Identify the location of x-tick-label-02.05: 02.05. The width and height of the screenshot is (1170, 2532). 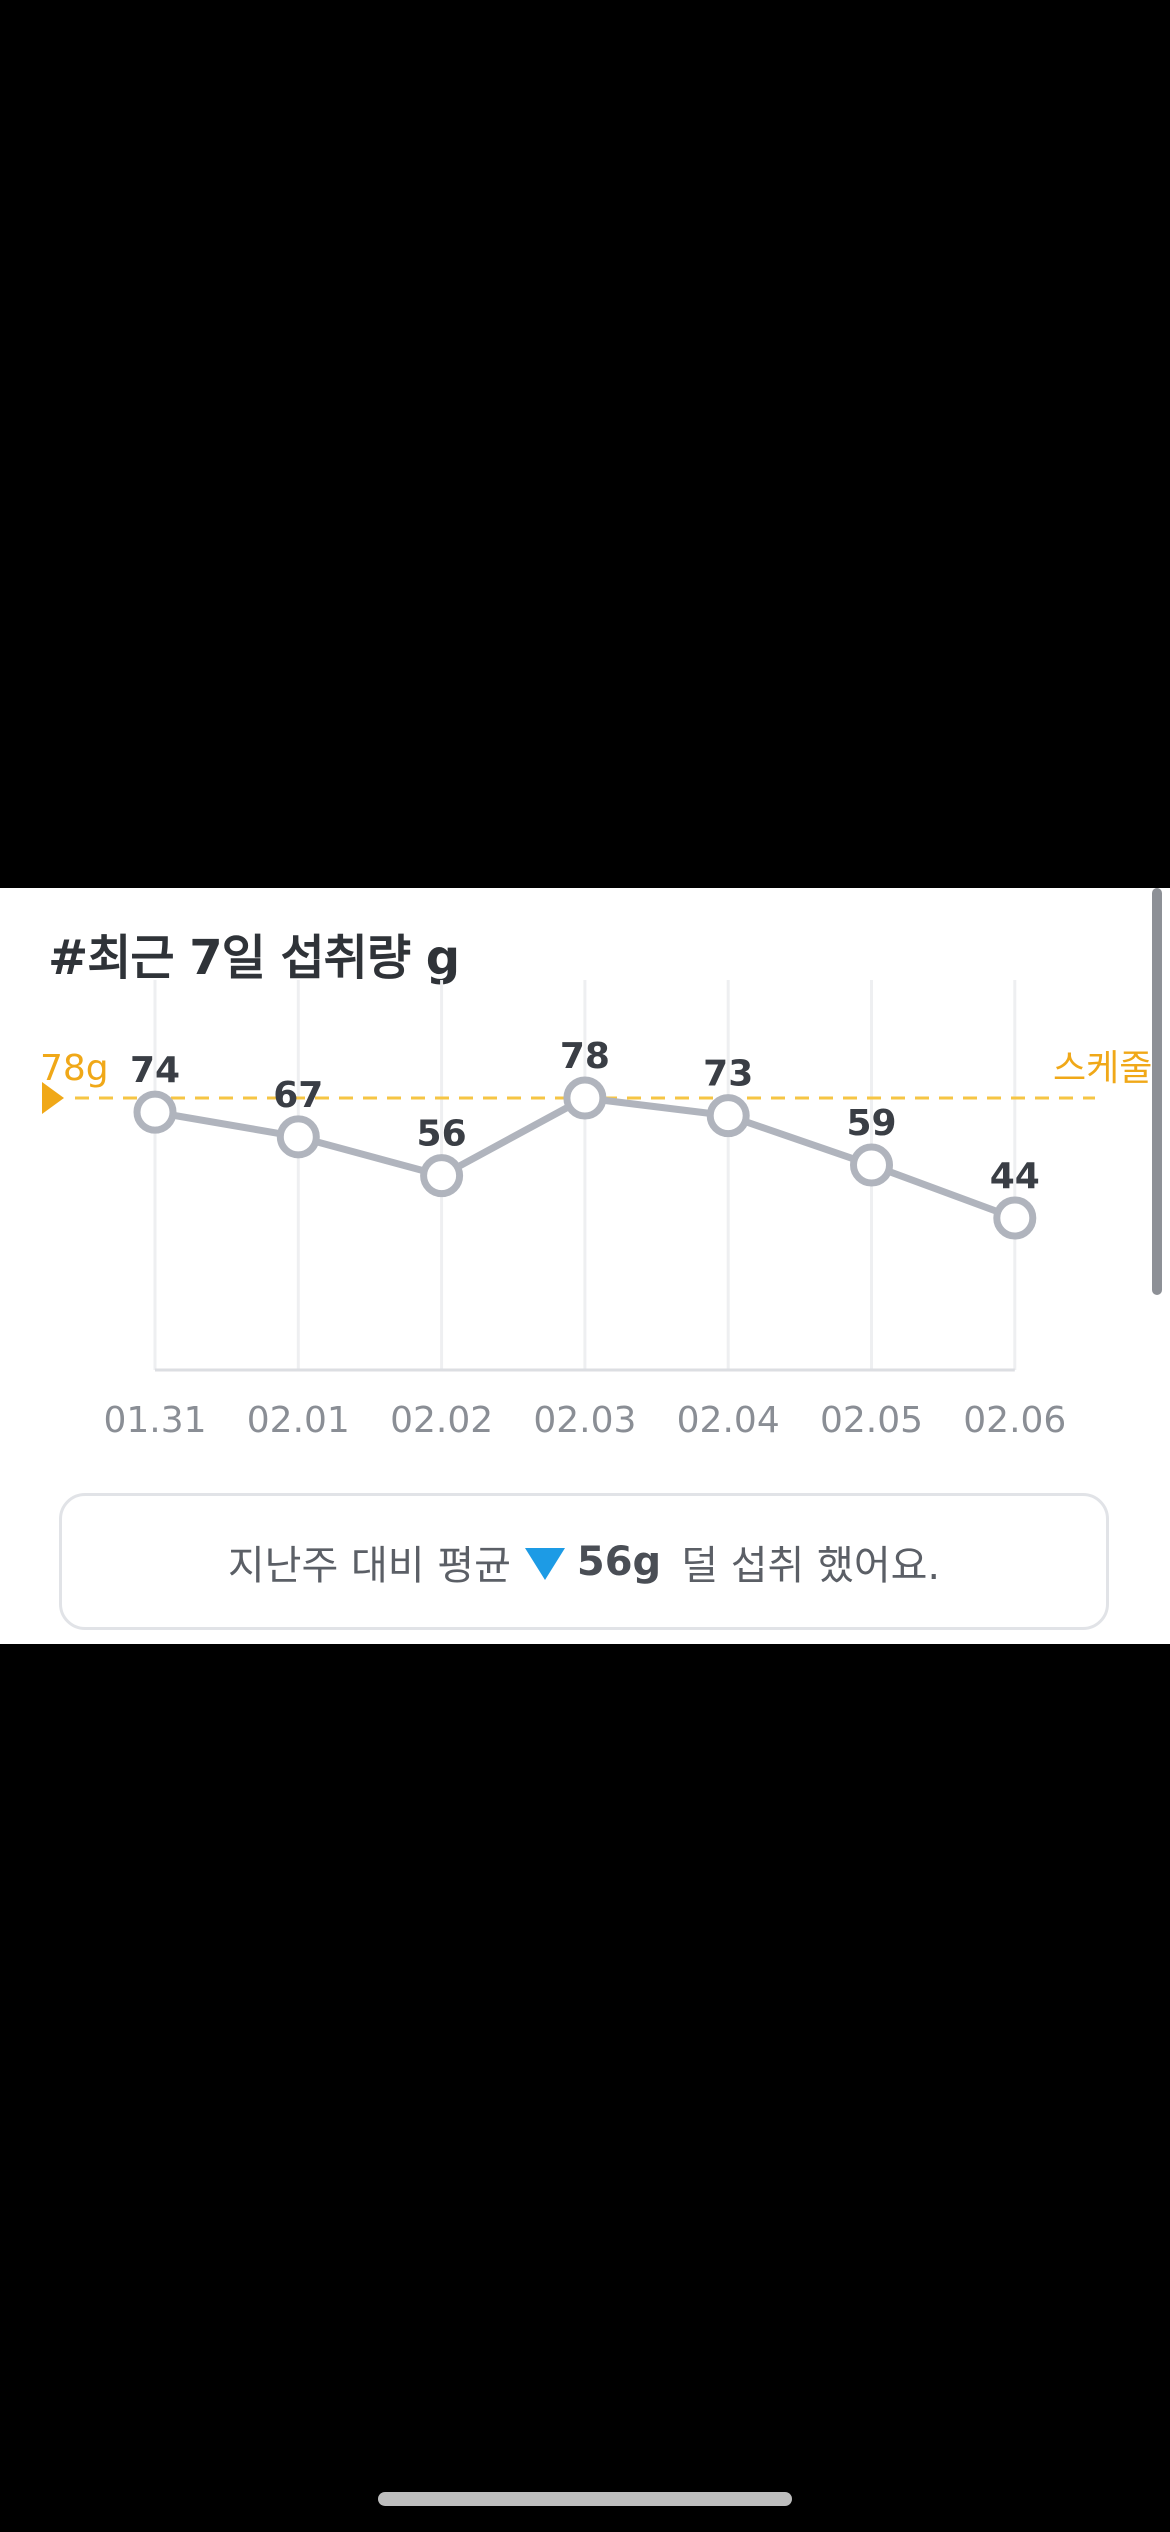
(871, 1420).